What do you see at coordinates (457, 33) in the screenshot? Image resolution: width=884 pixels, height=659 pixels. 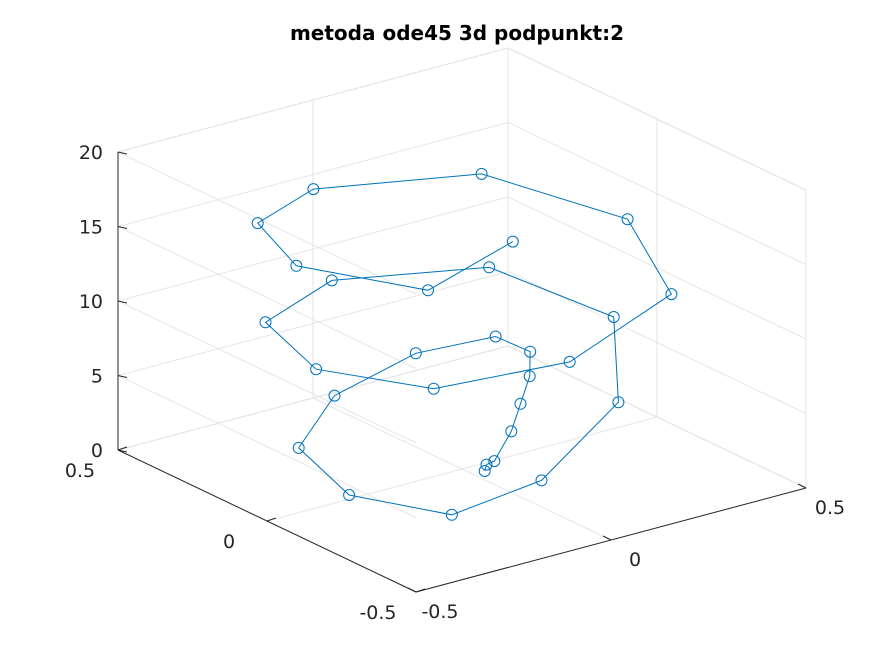 I see `chart-title: metoda ode45 3d podpunkt:2` at bounding box center [457, 33].